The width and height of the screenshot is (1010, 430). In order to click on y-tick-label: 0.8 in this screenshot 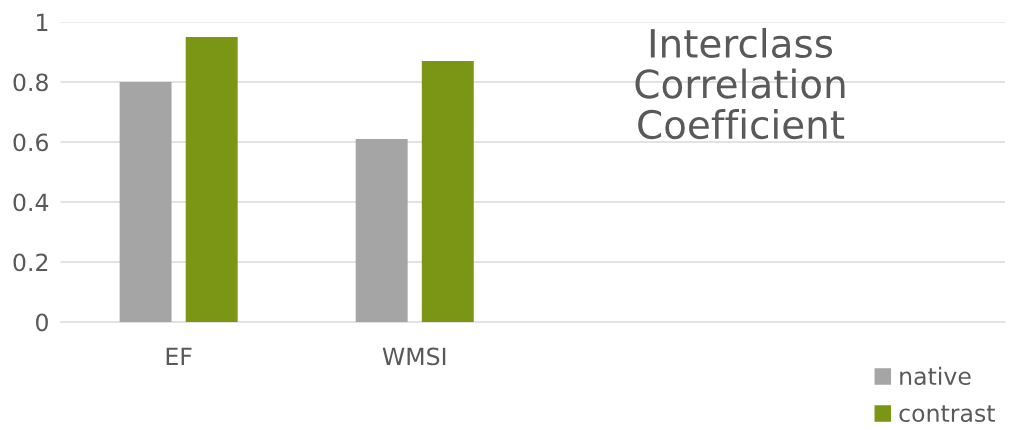, I will do `click(30, 82)`.